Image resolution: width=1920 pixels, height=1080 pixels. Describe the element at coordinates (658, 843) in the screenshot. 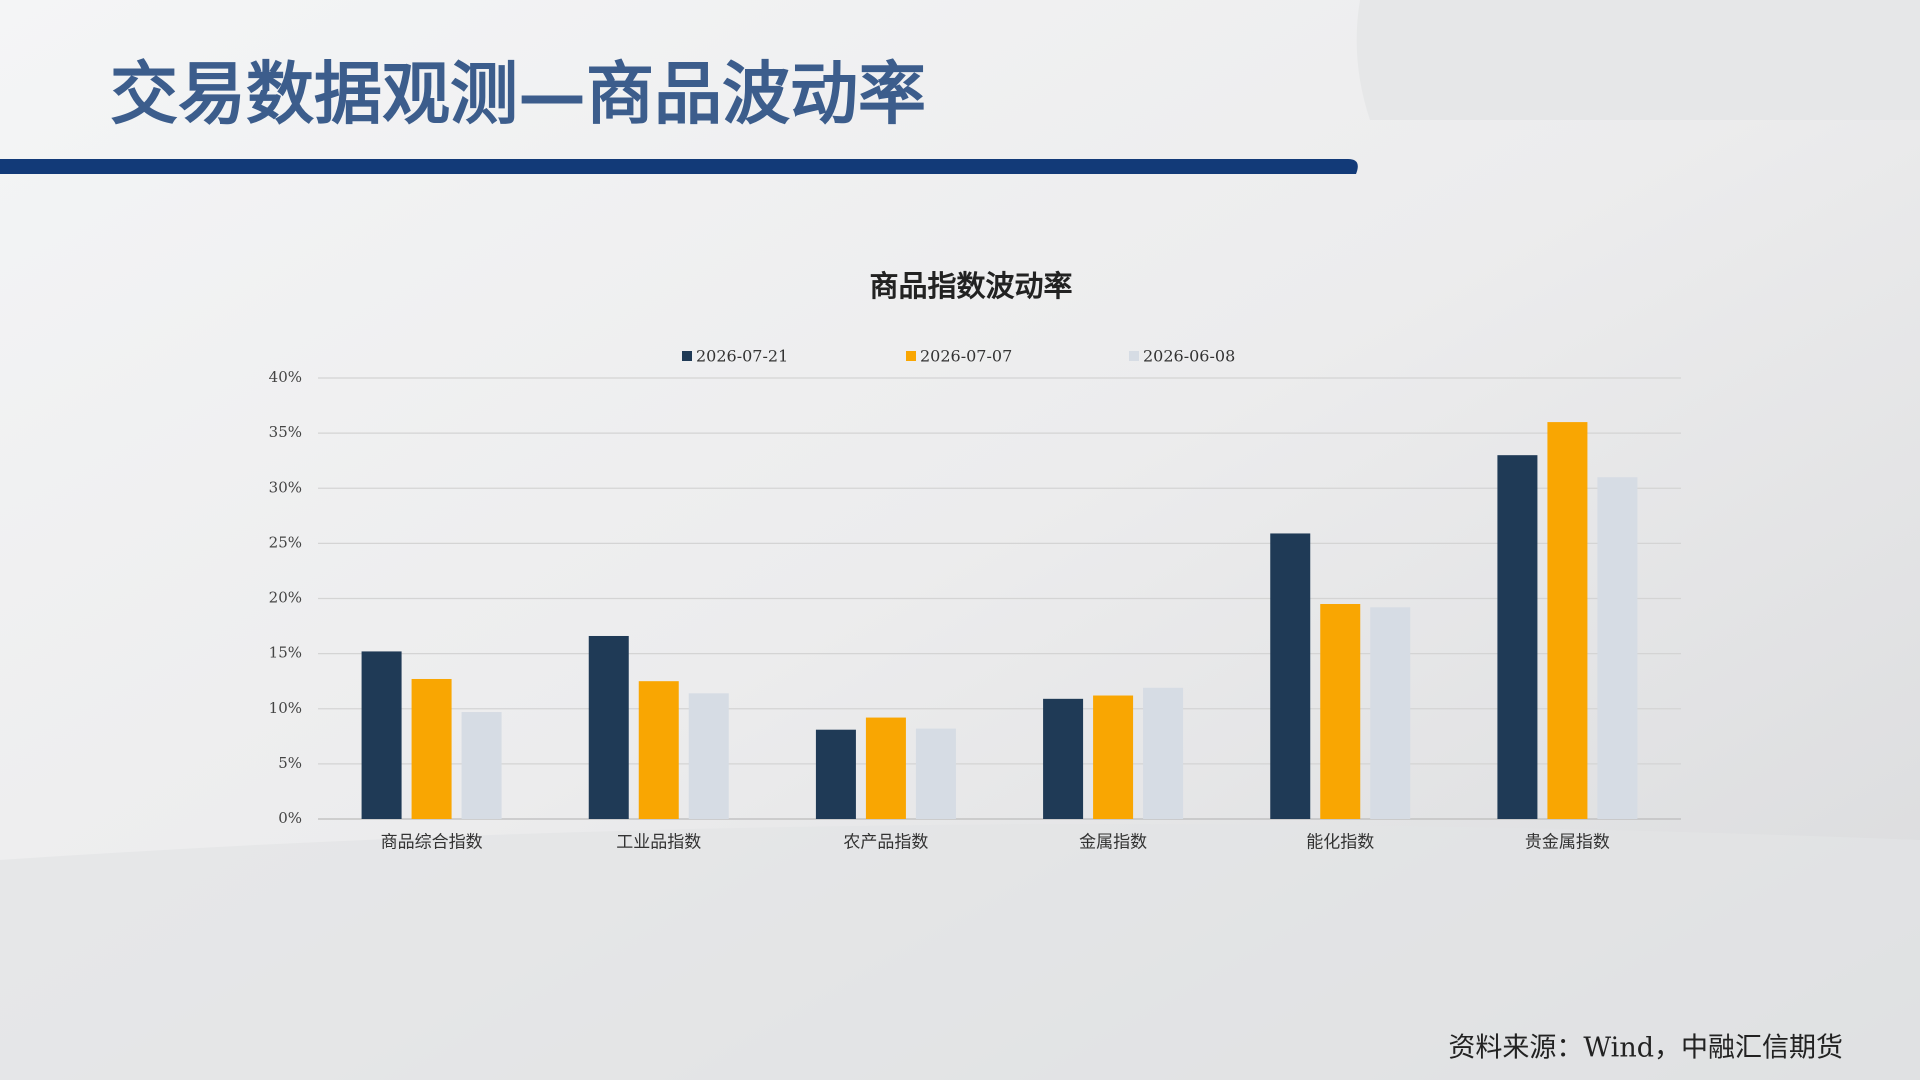

I see `x-tick-label: 工业品指数` at that location.